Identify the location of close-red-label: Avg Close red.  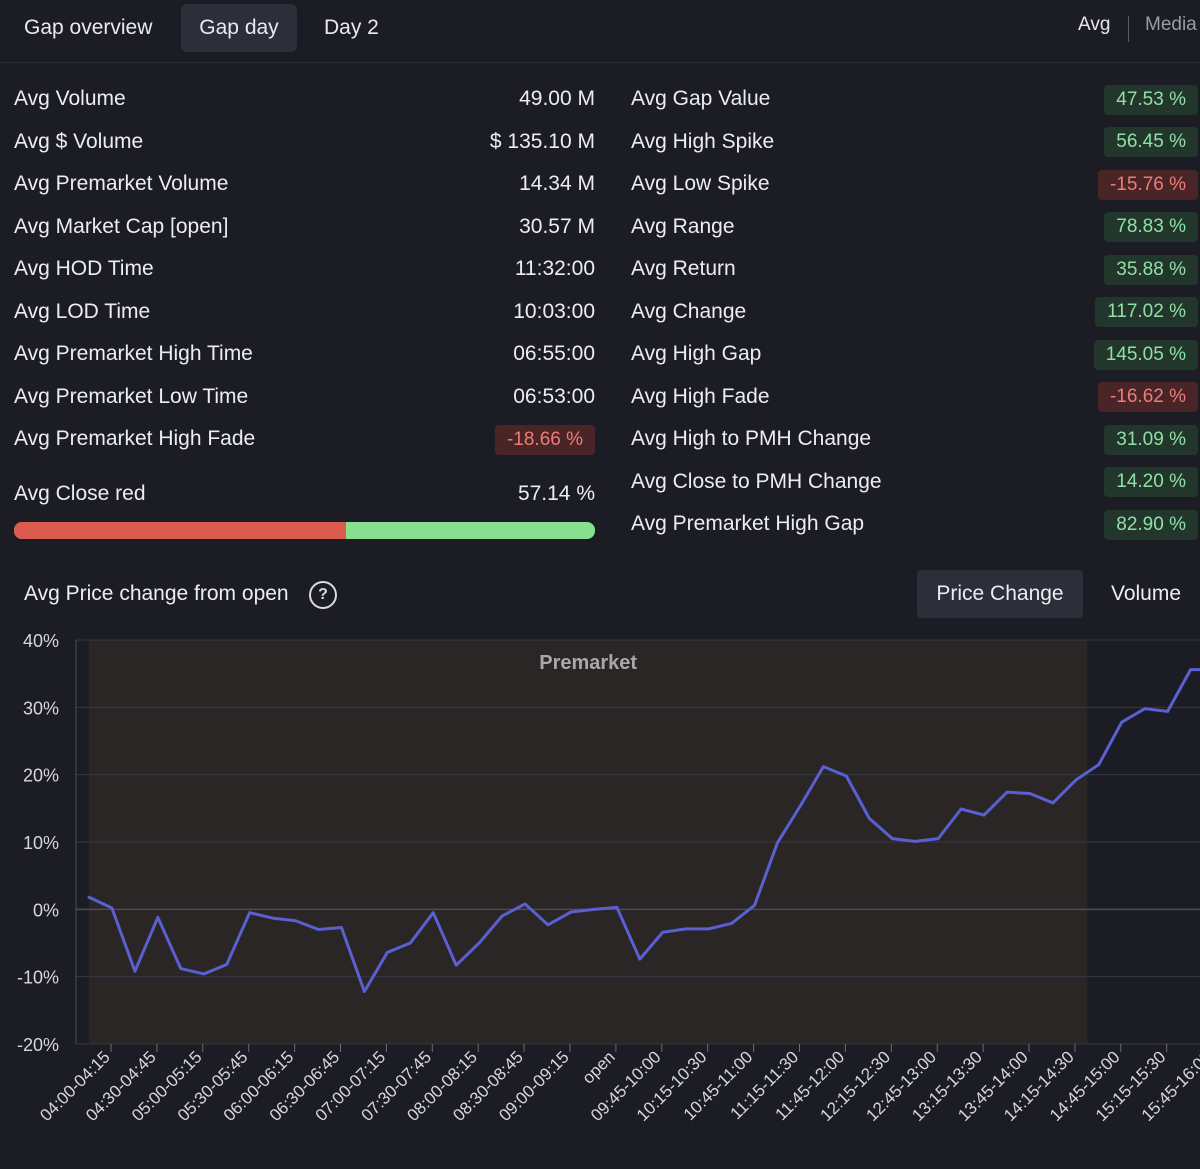
(80, 493).